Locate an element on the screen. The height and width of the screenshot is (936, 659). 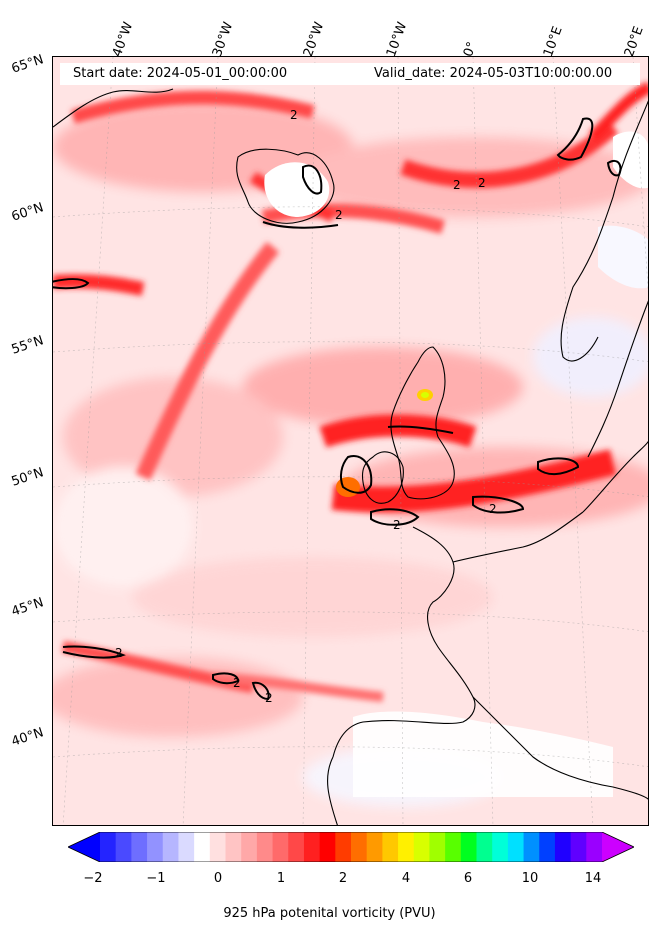
longitude-label: 20°E is located at coordinates (634, 41).